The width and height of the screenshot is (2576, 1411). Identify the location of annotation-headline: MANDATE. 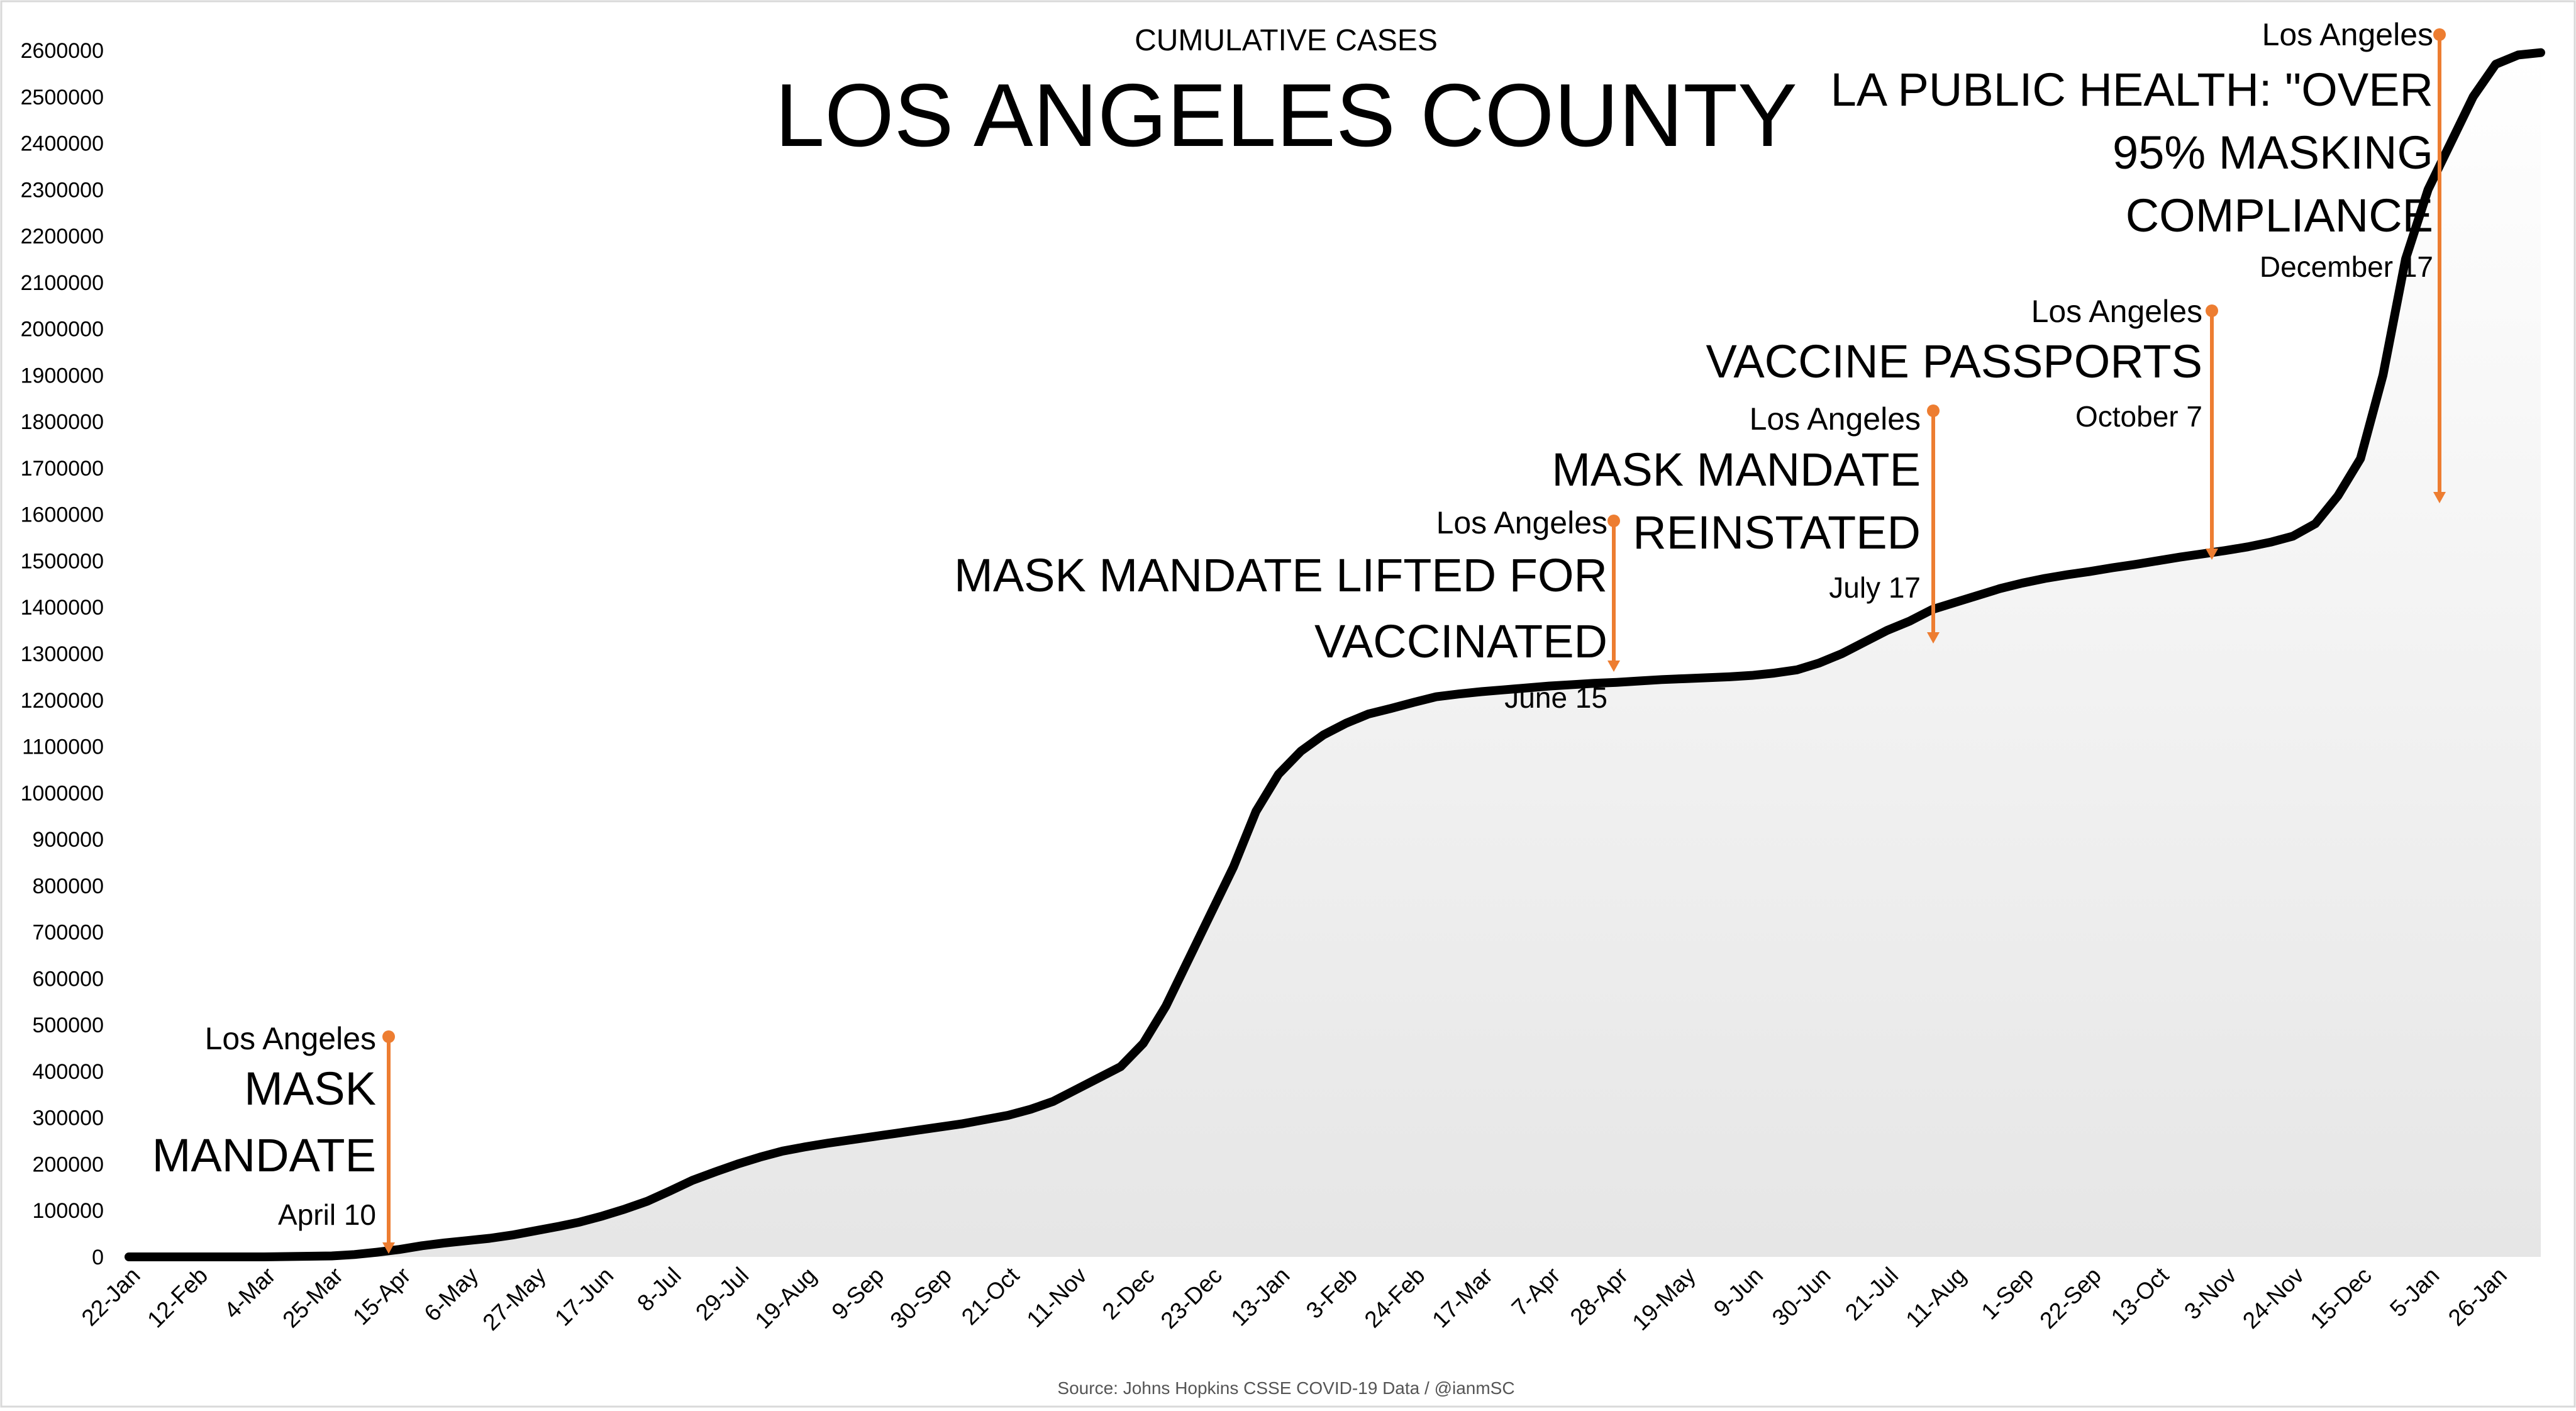
(264, 1155).